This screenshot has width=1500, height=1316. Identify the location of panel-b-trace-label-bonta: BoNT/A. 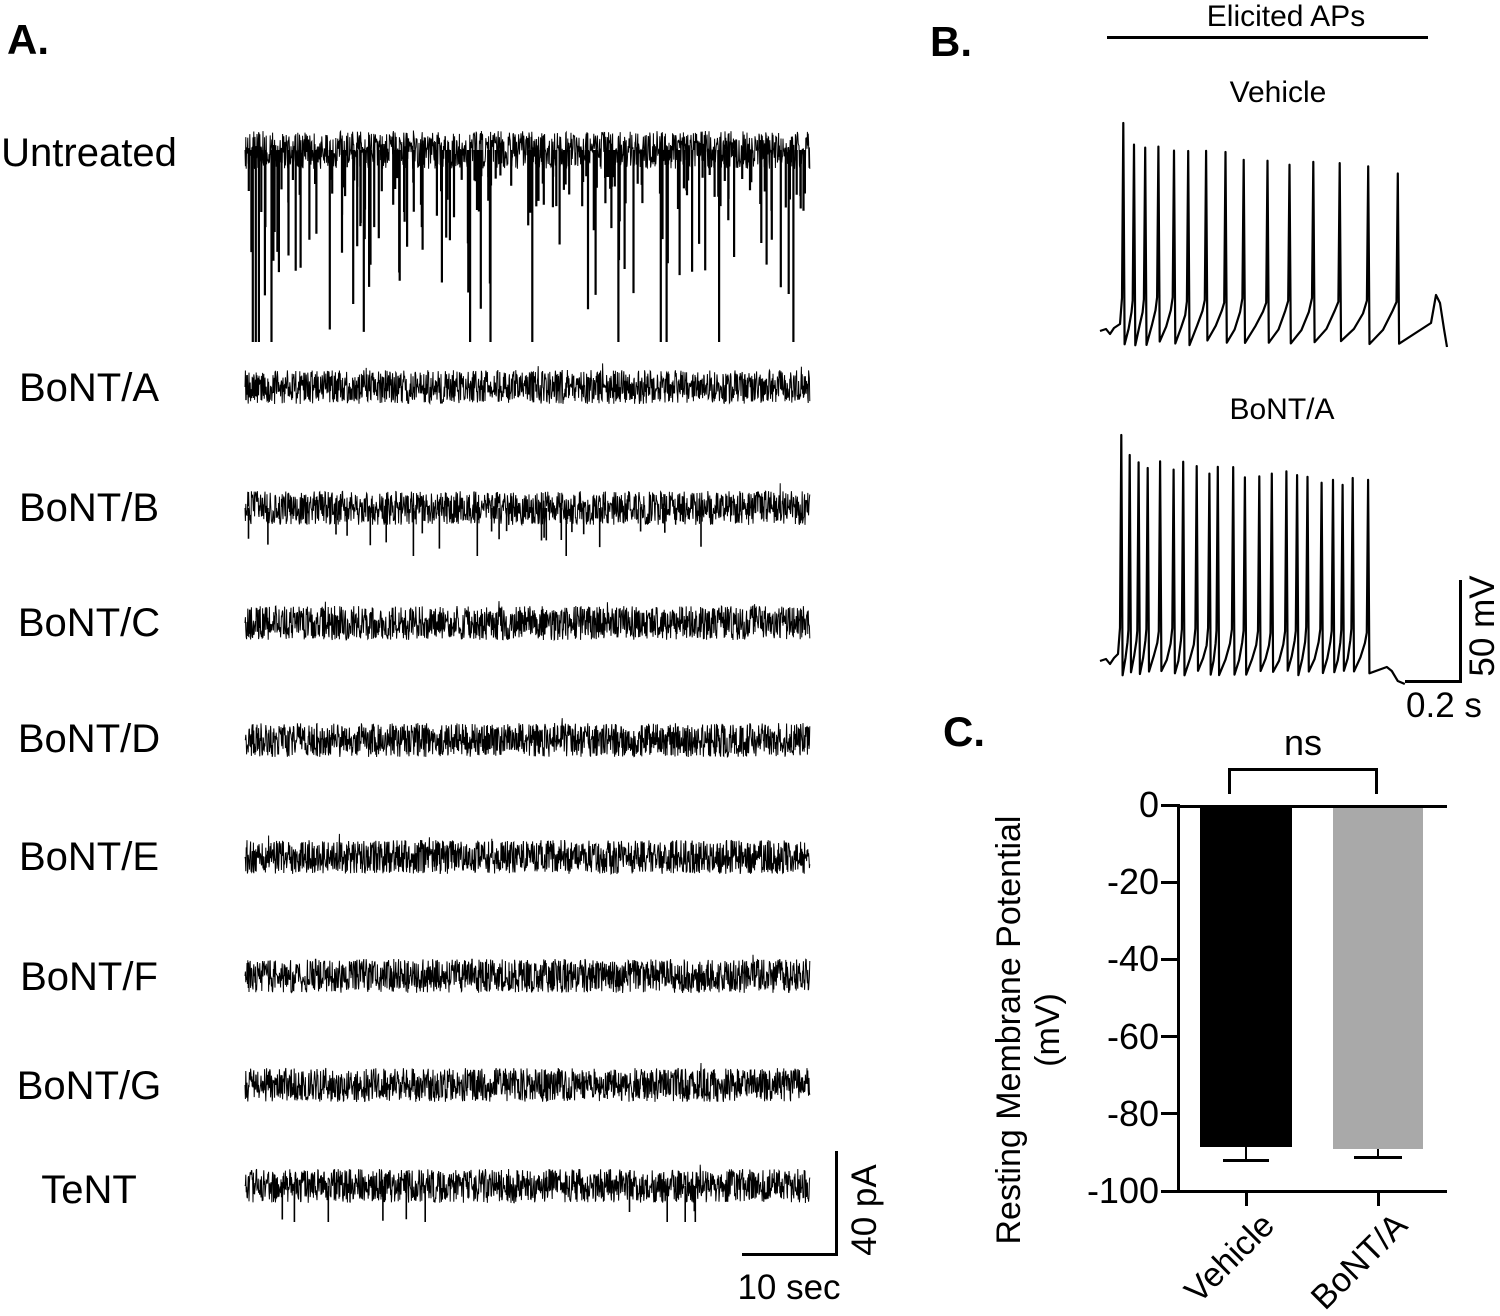
(1282, 409).